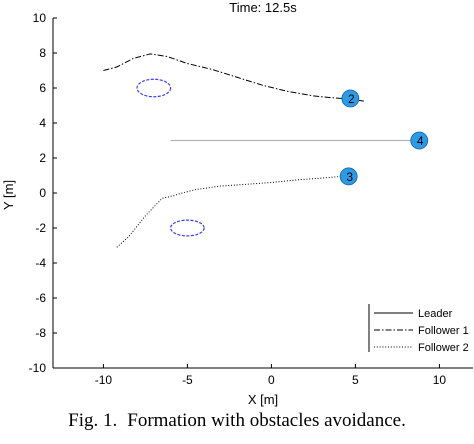  What do you see at coordinates (40, 228) in the screenshot?
I see `y-tick-label: -2` at bounding box center [40, 228].